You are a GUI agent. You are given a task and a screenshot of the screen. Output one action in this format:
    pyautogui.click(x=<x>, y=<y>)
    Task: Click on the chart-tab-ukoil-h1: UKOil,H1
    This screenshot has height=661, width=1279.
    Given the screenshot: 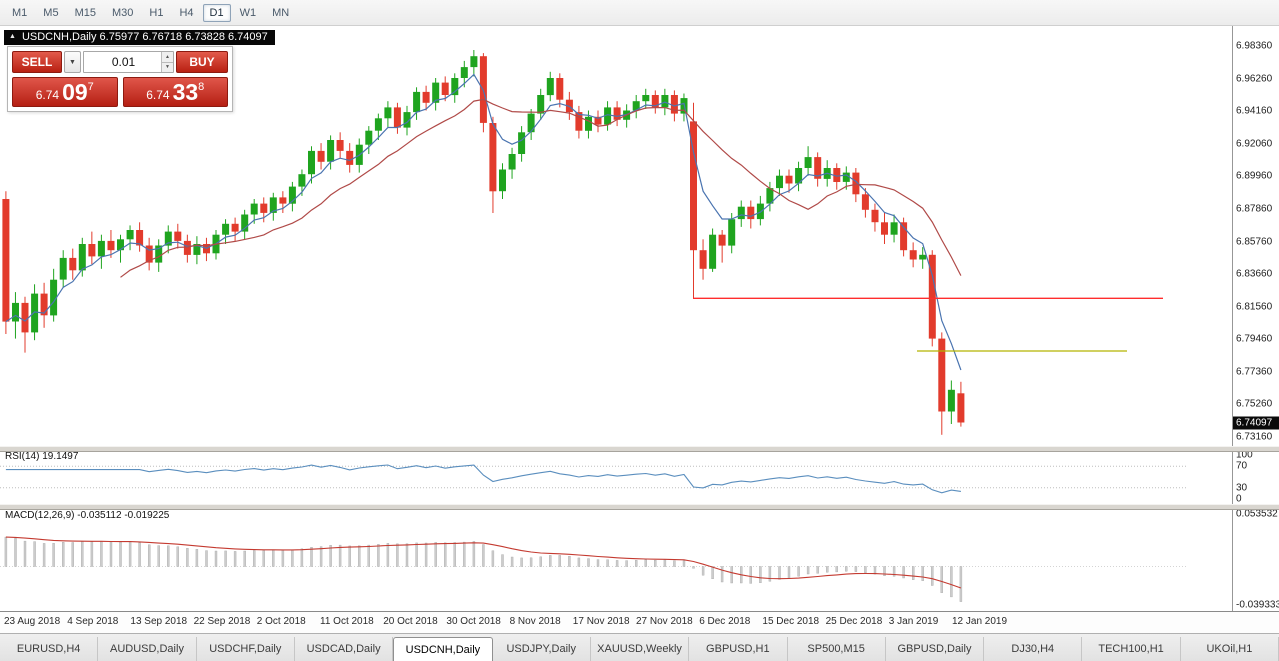 What is the action you would take?
    pyautogui.click(x=1230, y=649)
    